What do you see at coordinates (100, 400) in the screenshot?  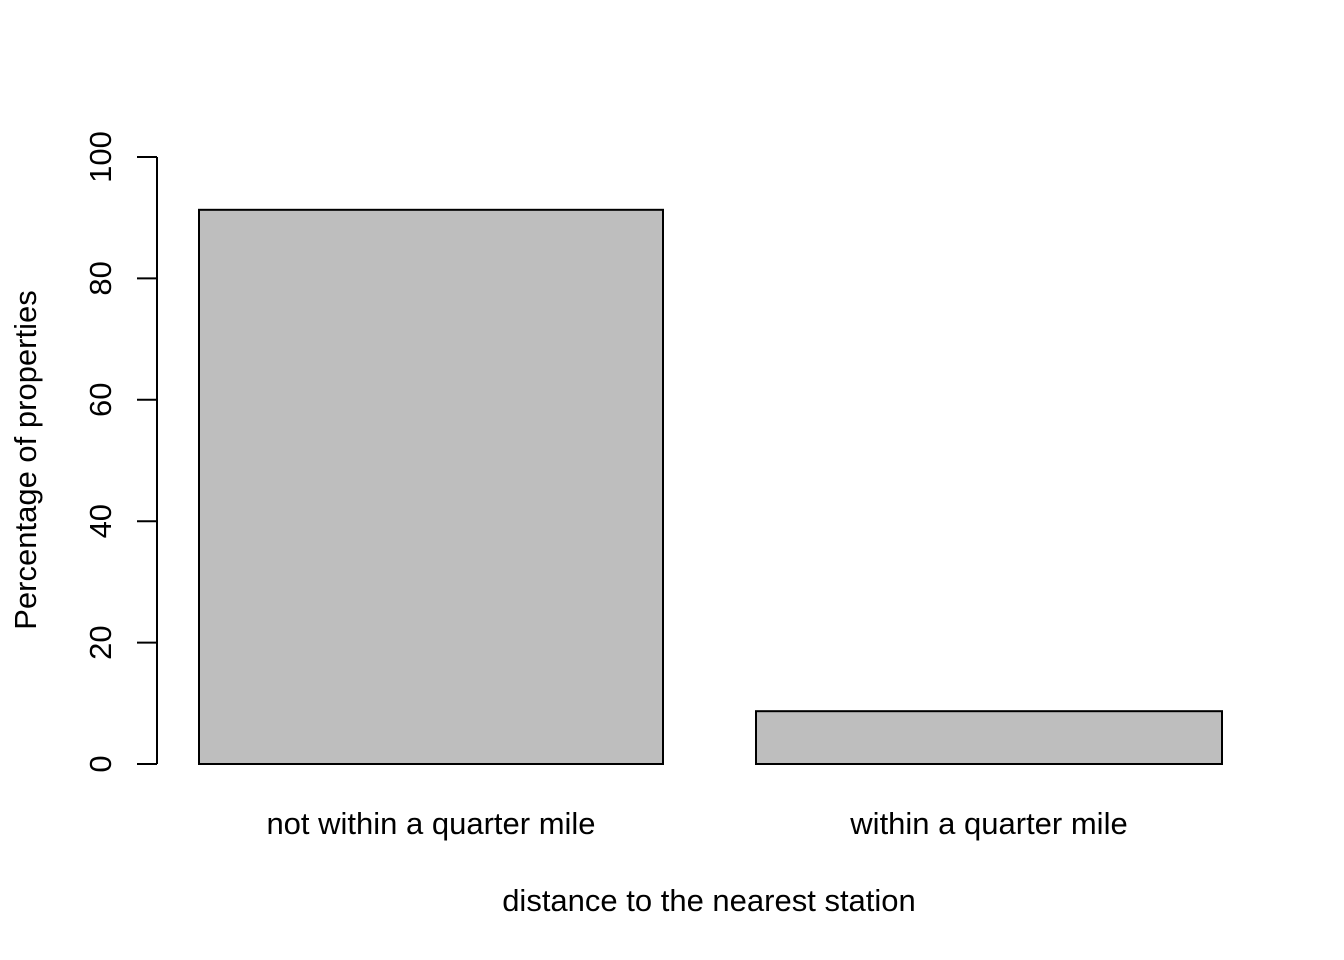 I see `y-tick-label: 60` at bounding box center [100, 400].